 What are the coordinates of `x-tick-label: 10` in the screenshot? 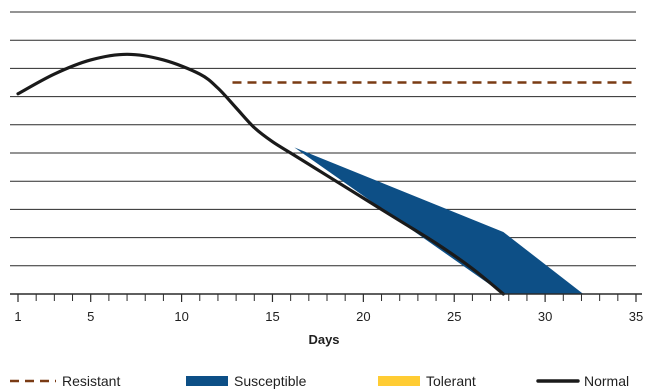 It's located at (181, 316).